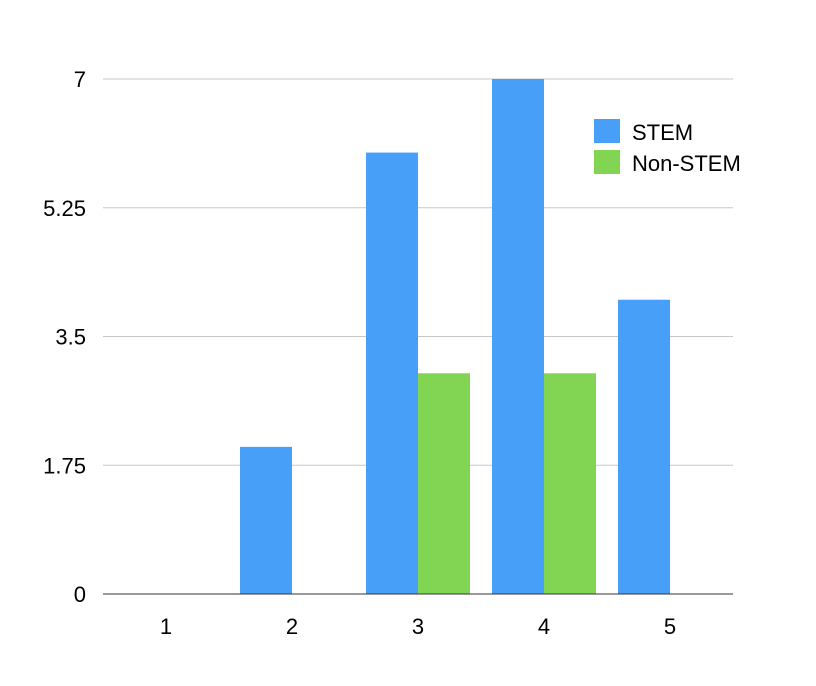 The width and height of the screenshot is (816, 686). I want to click on legend-label-non-stem: Non-STEM, so click(686, 163).